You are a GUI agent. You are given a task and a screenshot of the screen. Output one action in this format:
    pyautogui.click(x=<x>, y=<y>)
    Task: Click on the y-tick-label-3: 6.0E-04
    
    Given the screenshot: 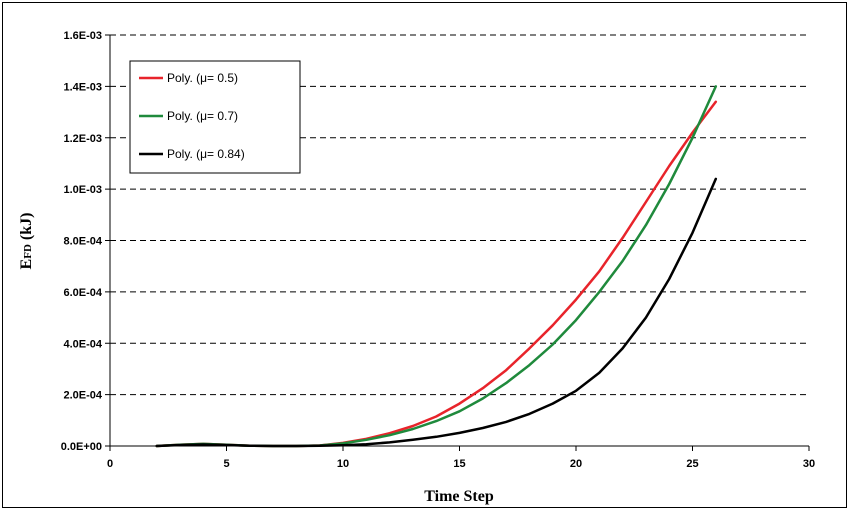 What is the action you would take?
    pyautogui.click(x=82, y=293)
    